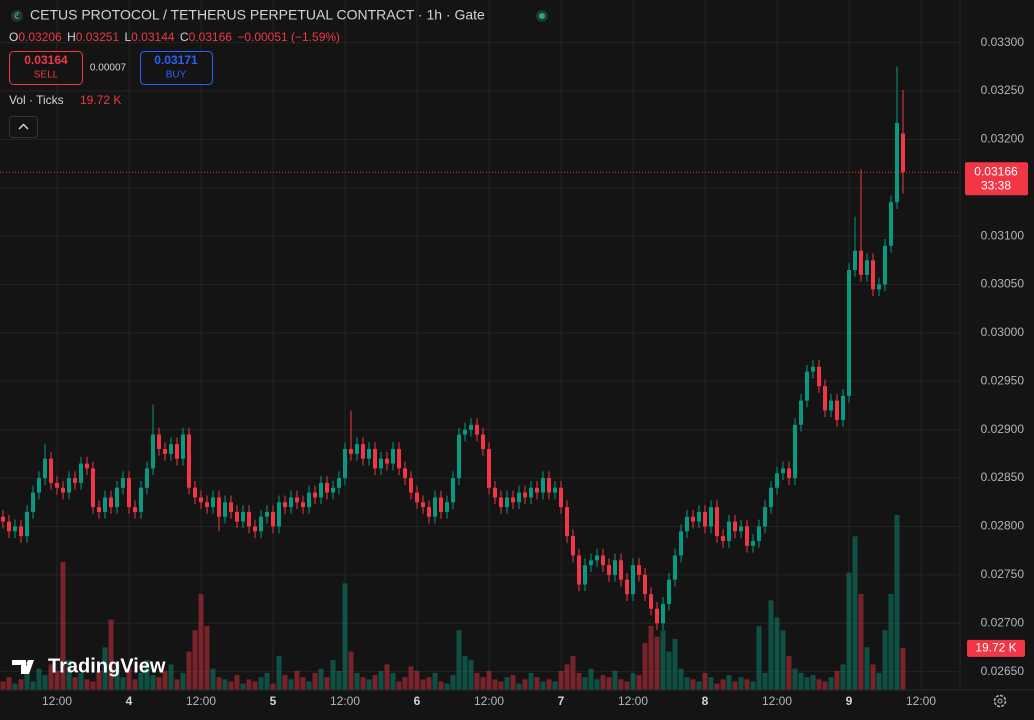 The image size is (1034, 720). What do you see at coordinates (1003, 42) in the screenshot?
I see `y-tick-label: 0.03300` at bounding box center [1003, 42].